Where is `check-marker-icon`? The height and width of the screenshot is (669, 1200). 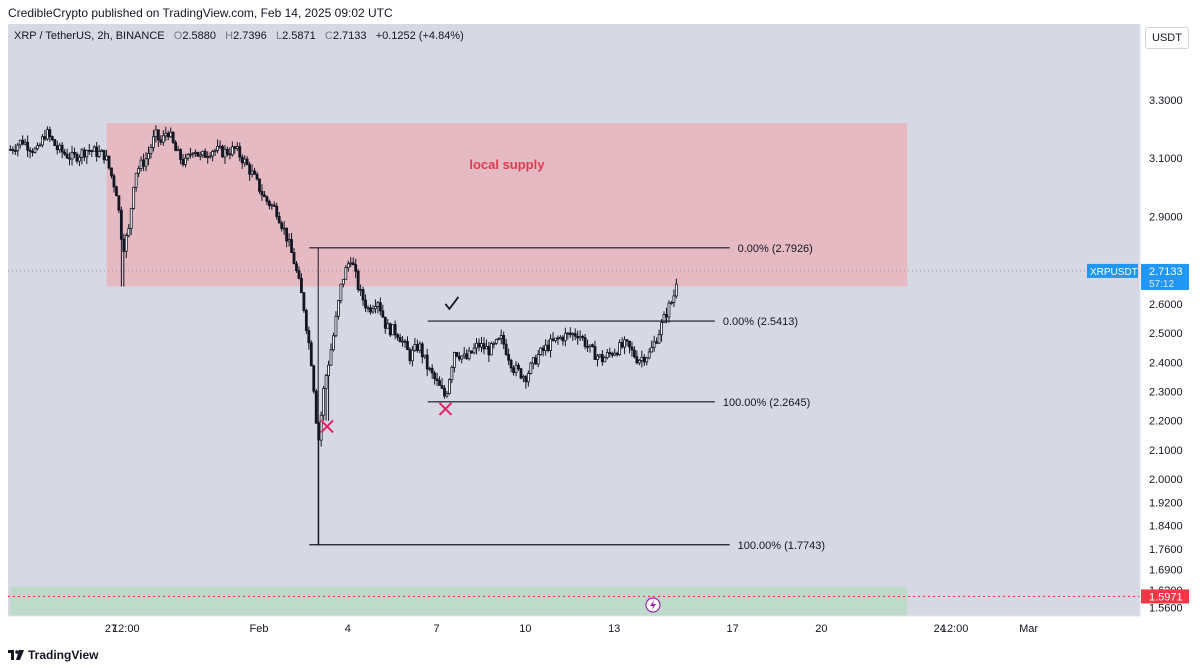
check-marker-icon is located at coordinates (452, 303).